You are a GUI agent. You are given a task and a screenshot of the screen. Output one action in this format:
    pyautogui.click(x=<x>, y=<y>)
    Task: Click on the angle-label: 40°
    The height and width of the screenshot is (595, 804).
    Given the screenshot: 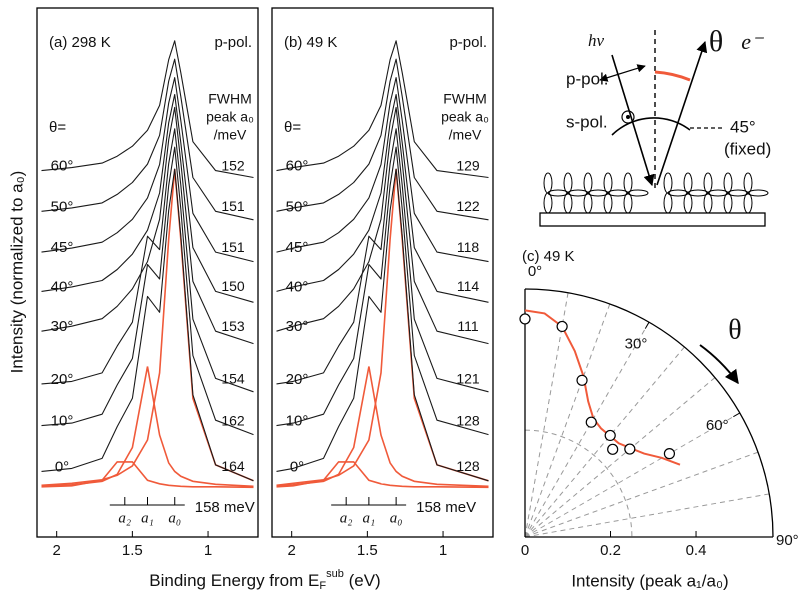 What is the action you would take?
    pyautogui.click(x=297, y=286)
    